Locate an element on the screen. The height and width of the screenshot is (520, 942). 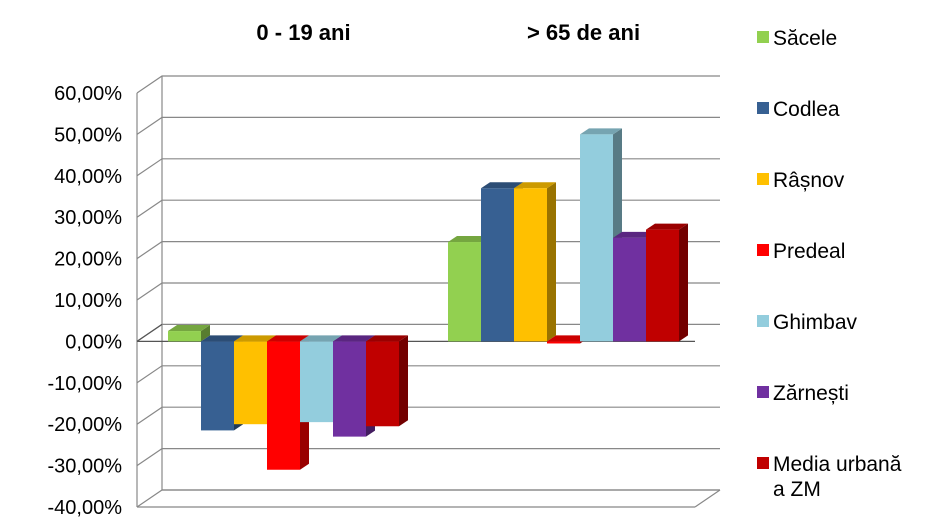
y-tick-label: -10,00% is located at coordinates (85, 384).